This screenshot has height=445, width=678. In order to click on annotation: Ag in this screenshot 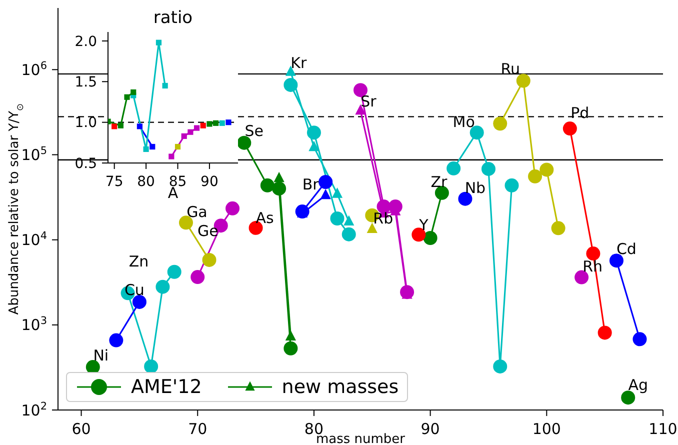, I will do `click(638, 385)`.